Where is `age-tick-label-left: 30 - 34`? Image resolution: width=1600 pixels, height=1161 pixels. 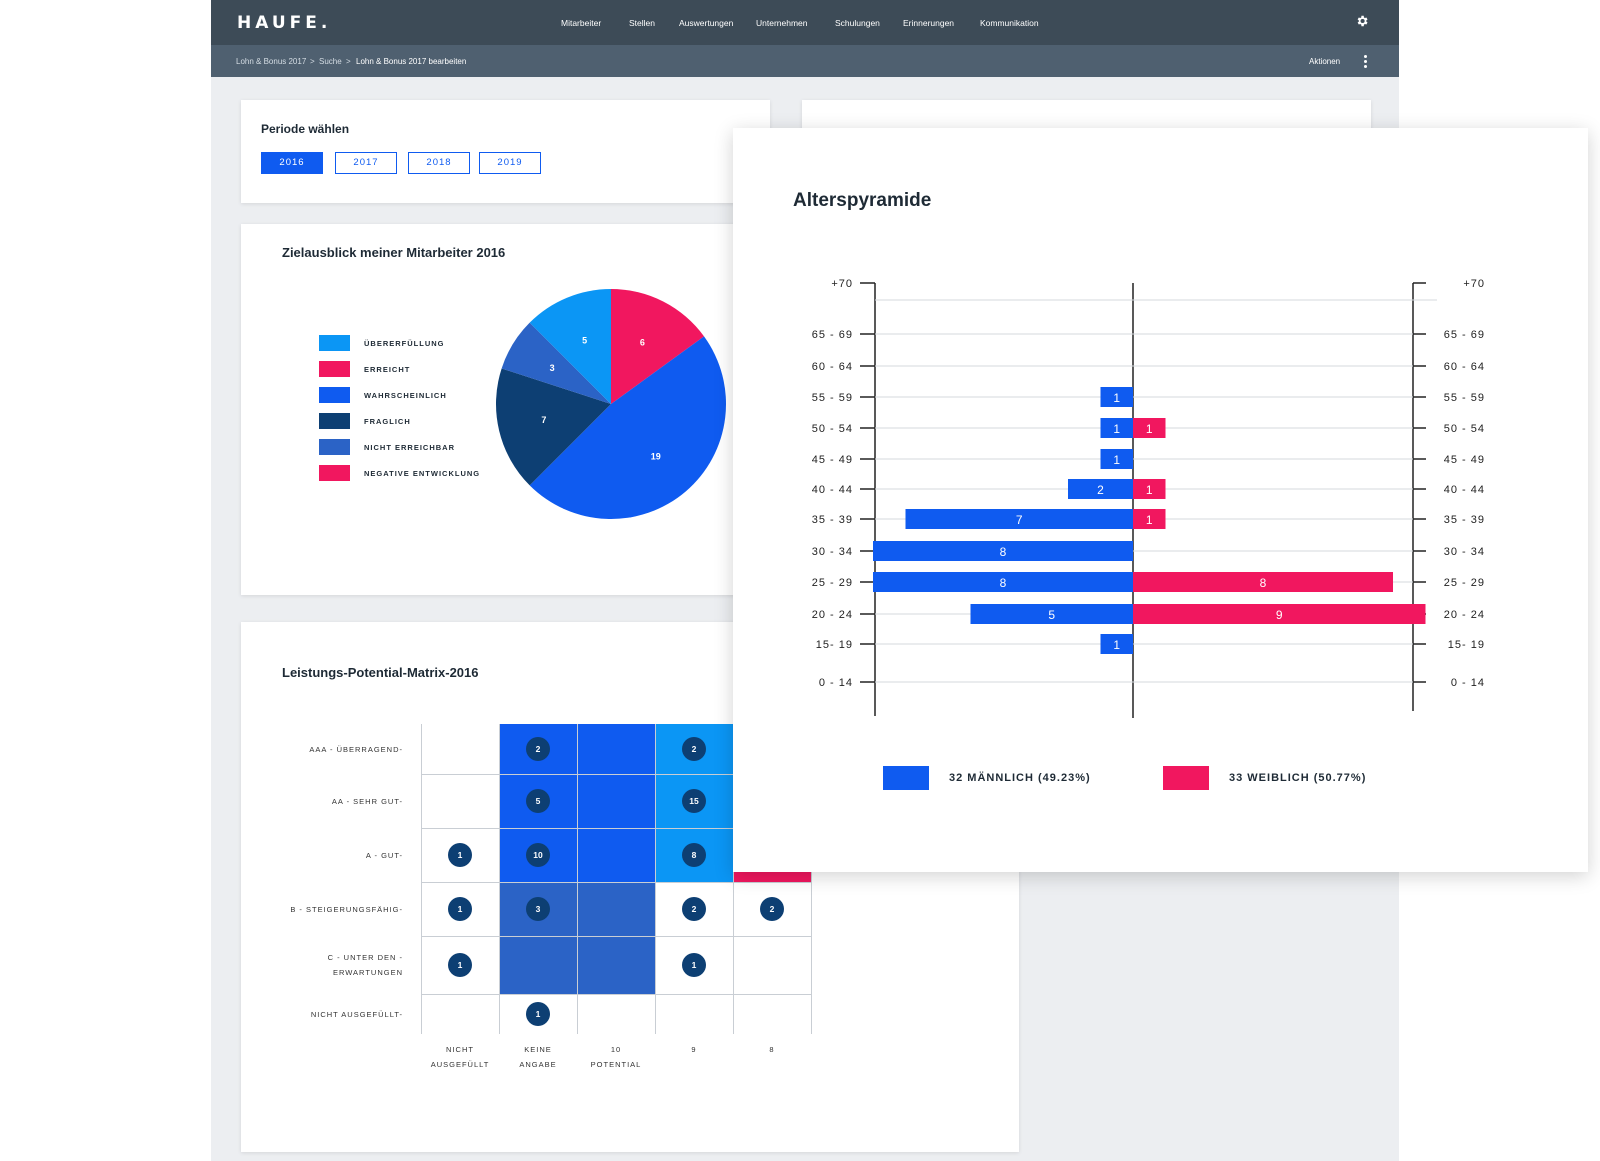 age-tick-label-left: 30 - 34 is located at coordinates (832, 552).